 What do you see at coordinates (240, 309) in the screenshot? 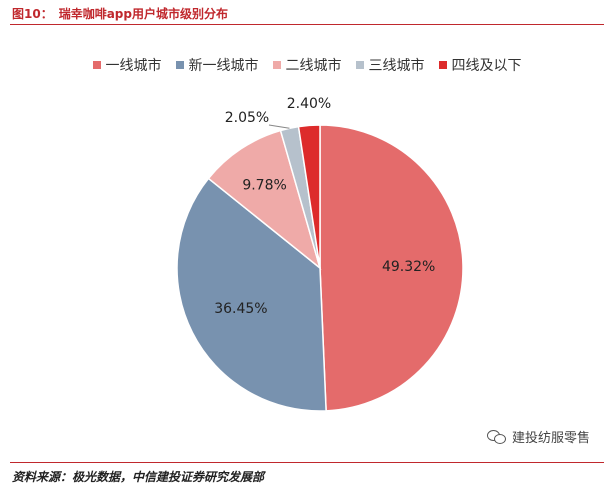
I see `slice-label: 36.45%` at bounding box center [240, 309].